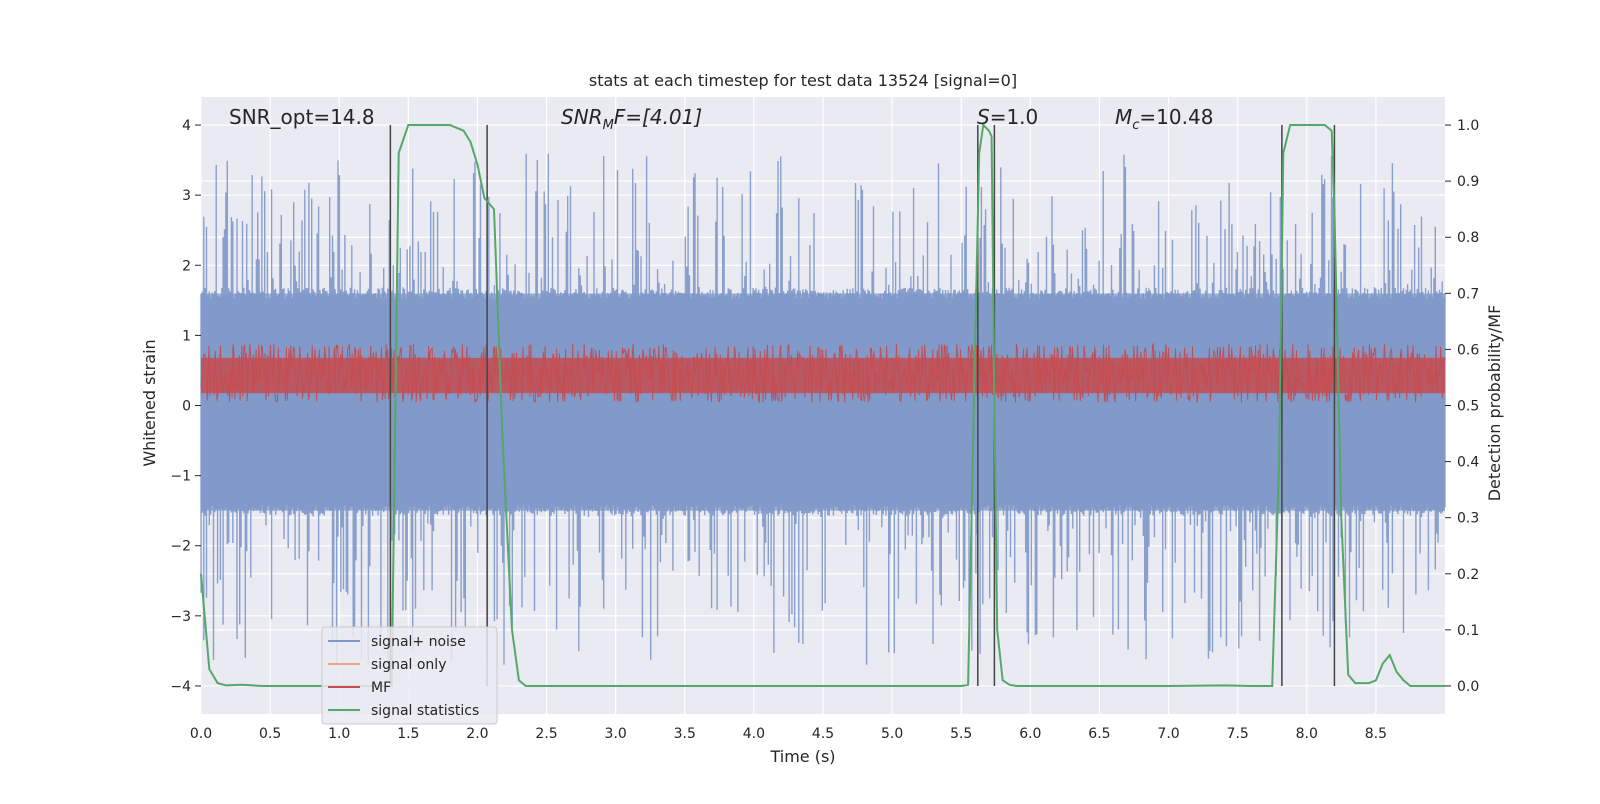 This screenshot has height=804, width=1600. What do you see at coordinates (418, 642) in the screenshot?
I see `legend-label-signal-noise: signal+ noise` at bounding box center [418, 642].